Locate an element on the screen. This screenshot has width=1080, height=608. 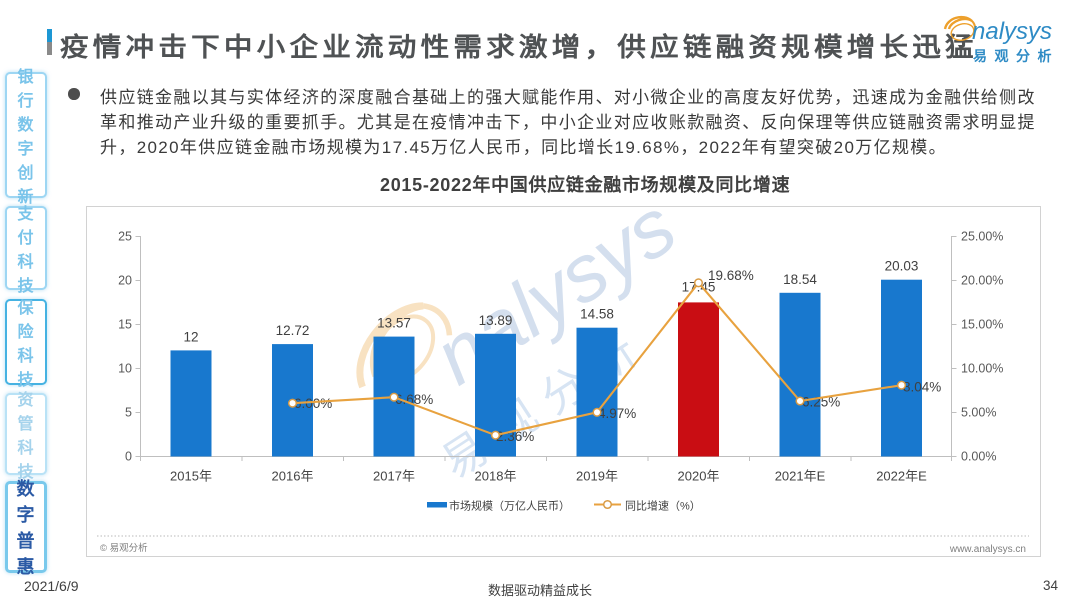
svg-text: 25.00% is located at coordinates (982, 237).